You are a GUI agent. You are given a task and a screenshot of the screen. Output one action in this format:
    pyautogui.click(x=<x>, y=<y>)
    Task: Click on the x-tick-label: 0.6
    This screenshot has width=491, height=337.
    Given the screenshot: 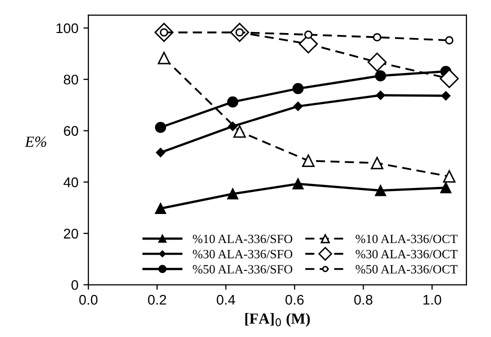 What is the action you would take?
    pyautogui.click(x=294, y=299)
    